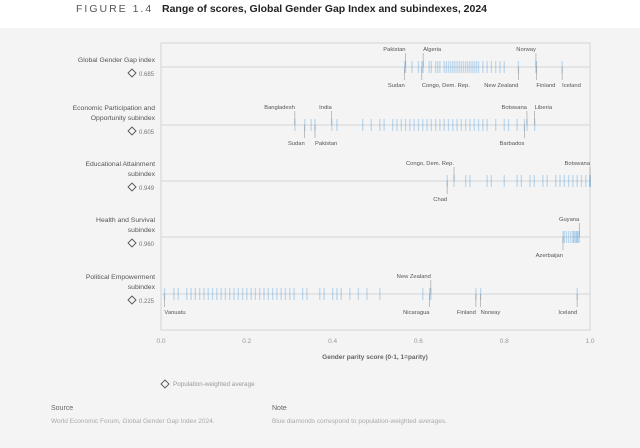 The width and height of the screenshot is (640, 448). Describe the element at coordinates (418, 341) in the screenshot. I see `x-tick-label: 0.6` at that location.